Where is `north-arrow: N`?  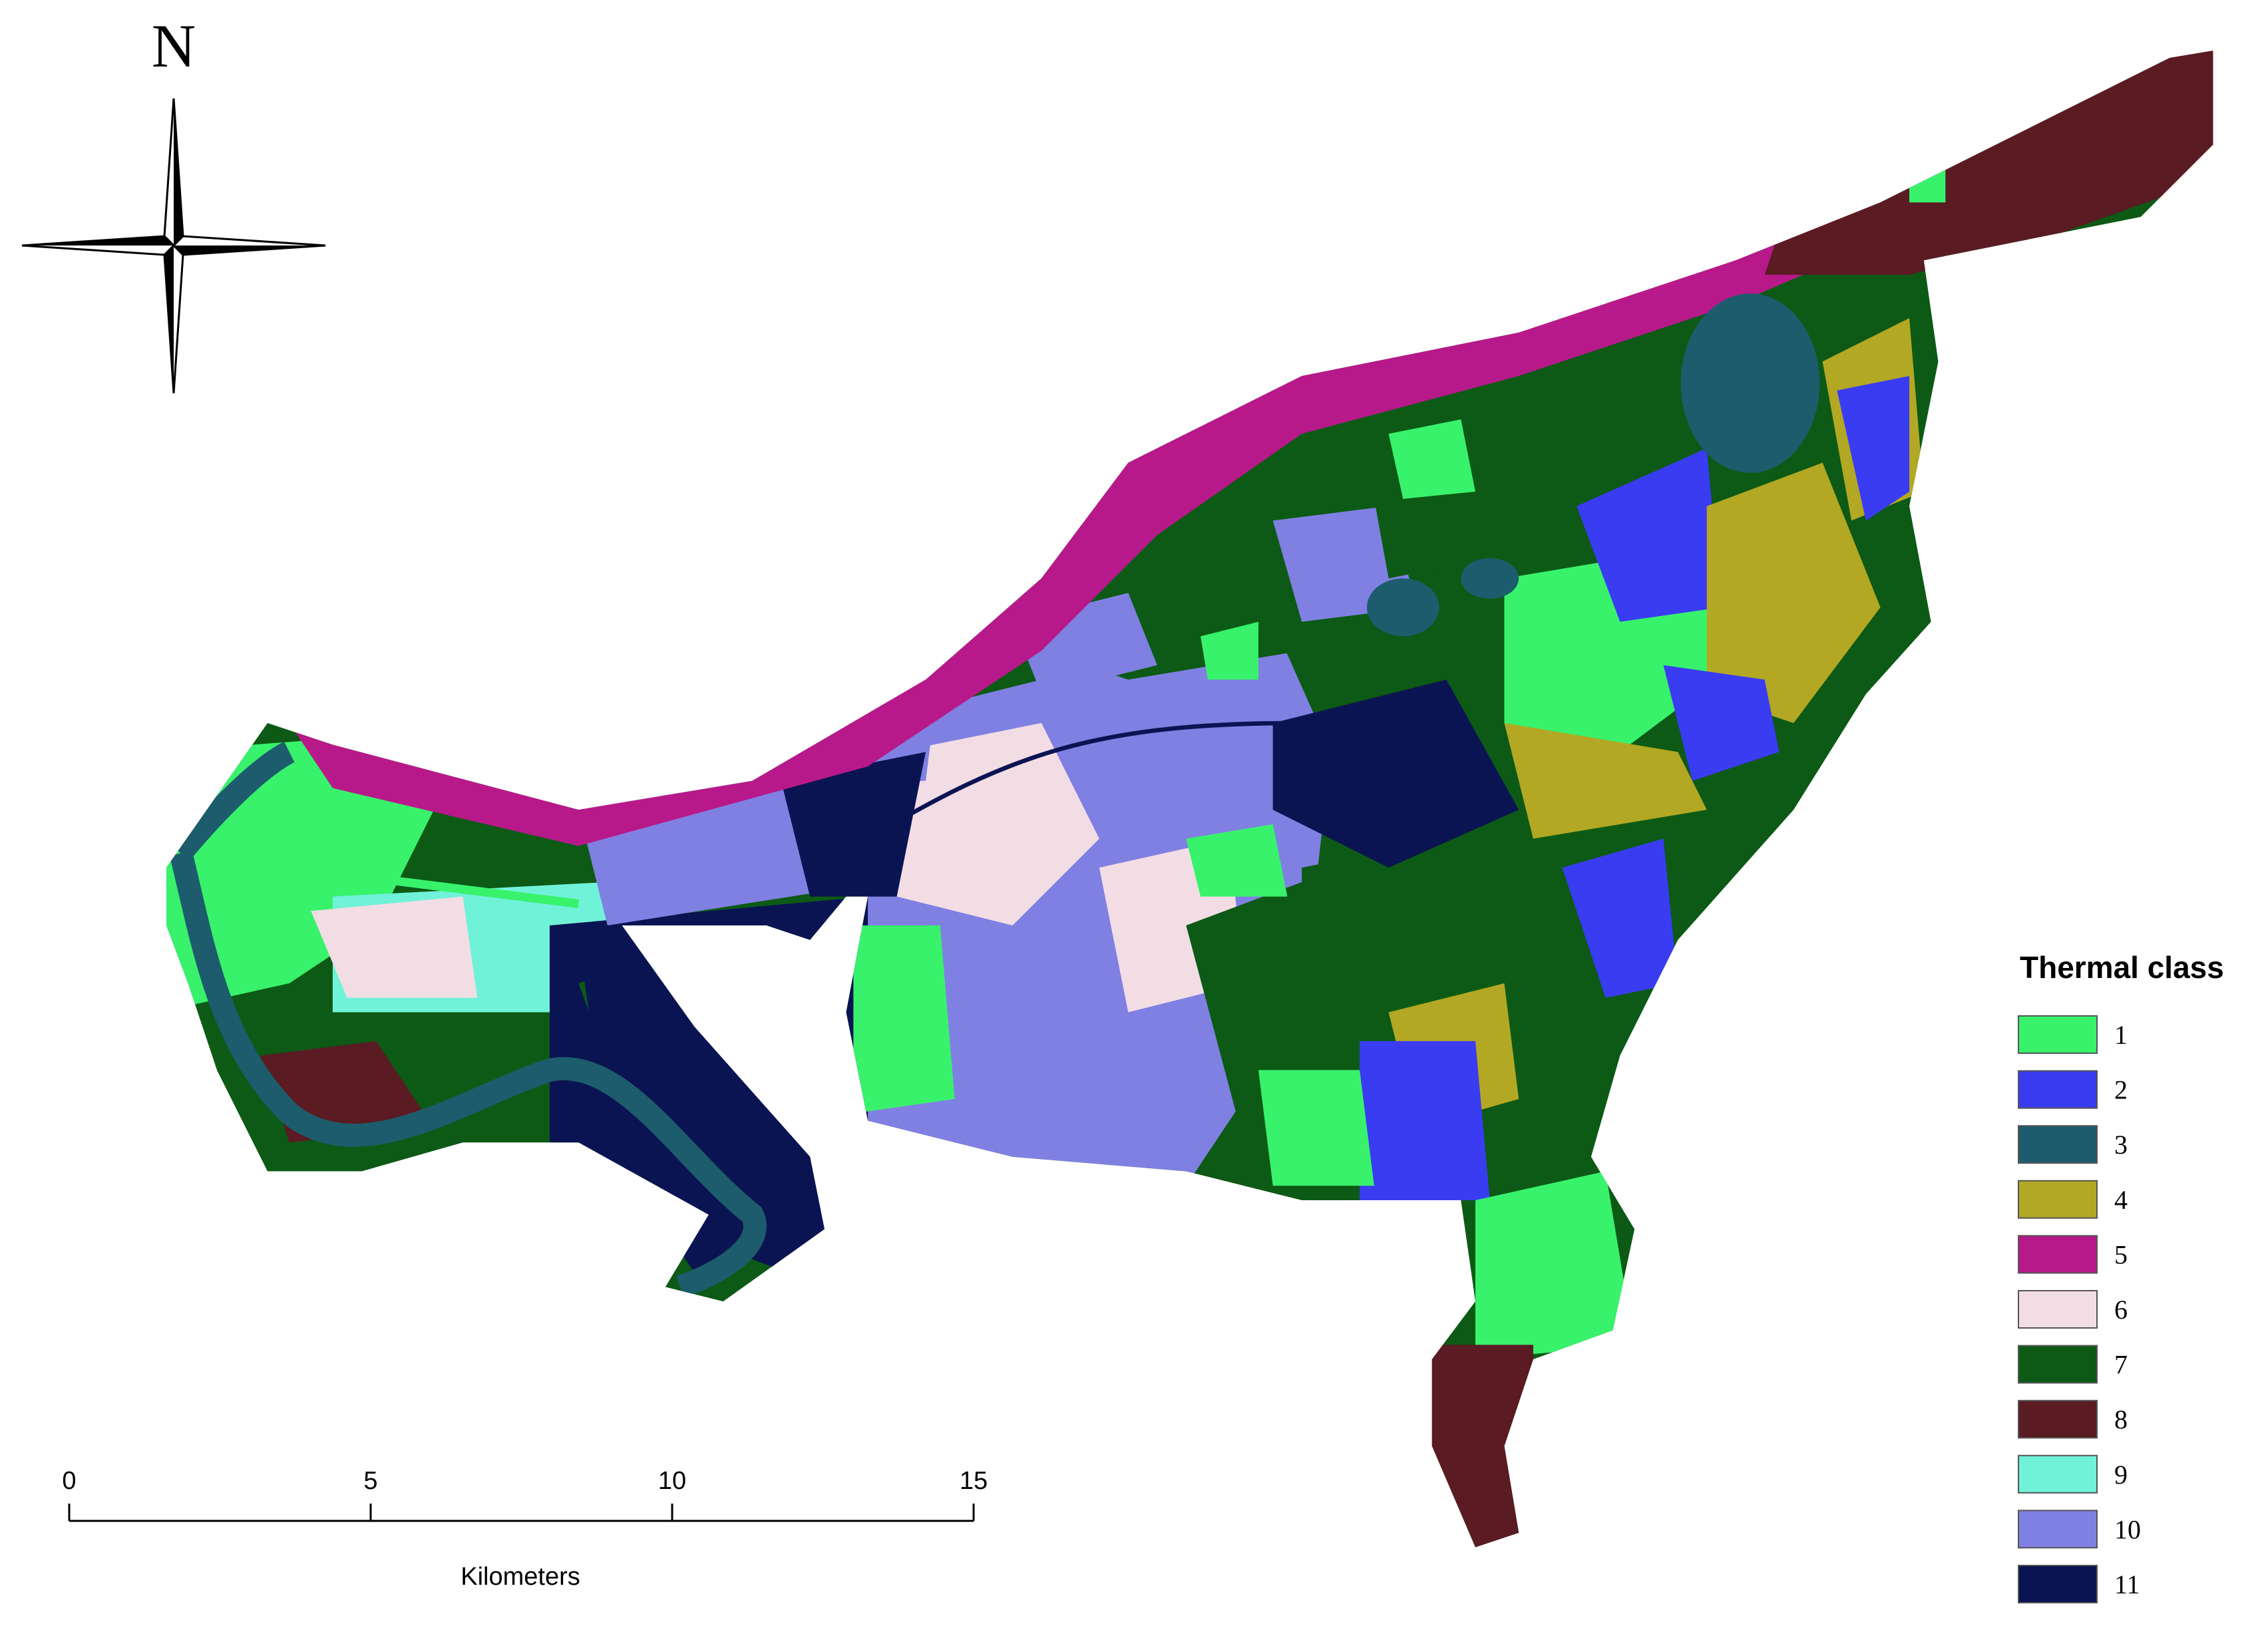
north-arrow: N is located at coordinates (173, 203).